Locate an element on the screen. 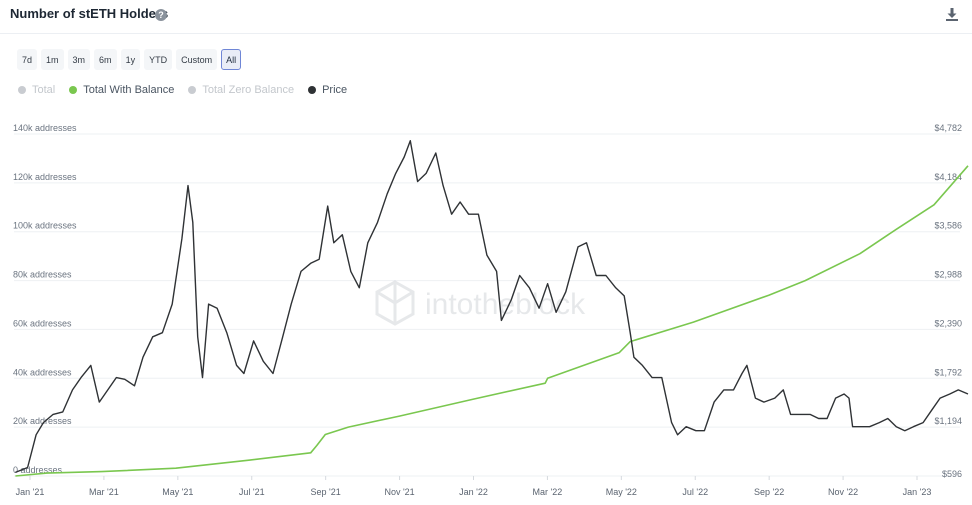  y-right-tick-label: $2,988 is located at coordinates (948, 275).